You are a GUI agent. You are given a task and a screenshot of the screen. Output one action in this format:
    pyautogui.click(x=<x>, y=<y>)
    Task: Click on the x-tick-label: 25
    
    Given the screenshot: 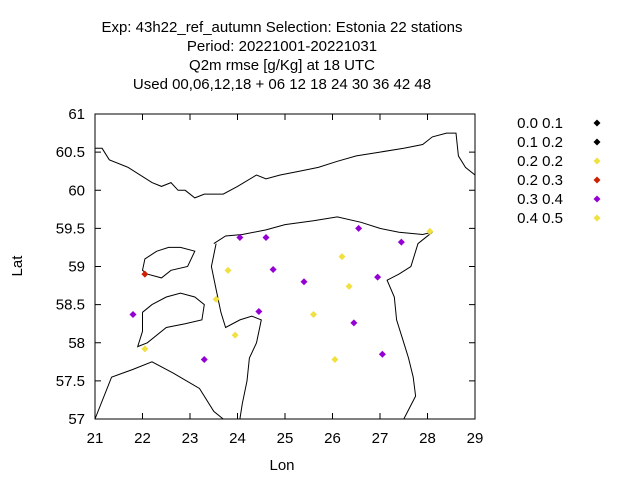 What is the action you would take?
    pyautogui.click(x=285, y=438)
    